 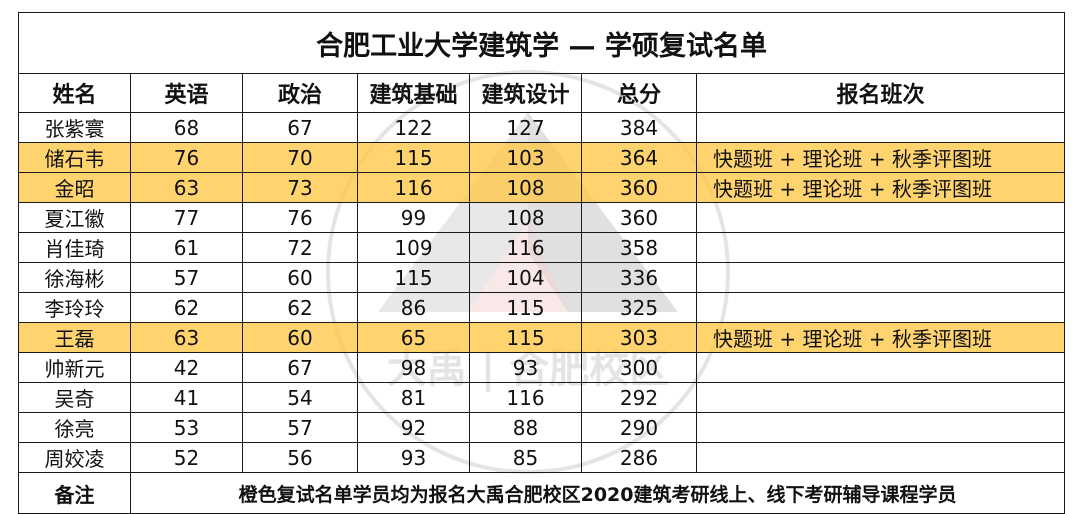 I want to click on title-row: 合肥工业大学建筑学 — 学硕复试名单, so click(x=541, y=43).